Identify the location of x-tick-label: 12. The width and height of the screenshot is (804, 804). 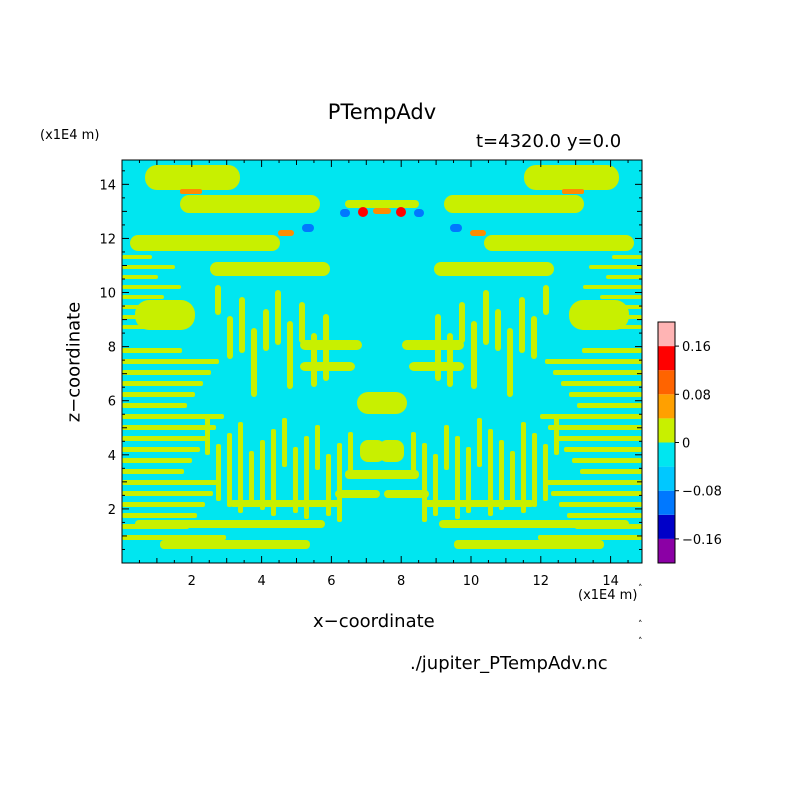
(541, 581).